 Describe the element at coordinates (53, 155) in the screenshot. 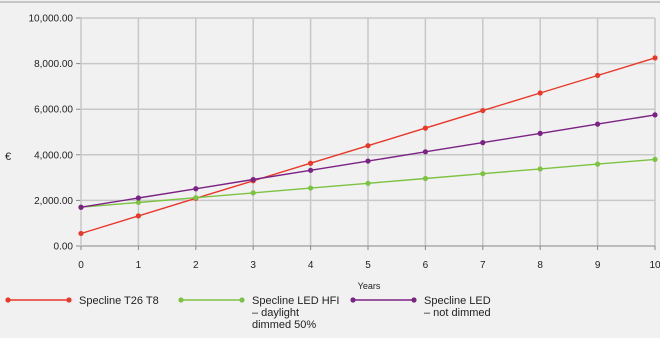

I see `y-tick-label: 4,000.00` at that location.